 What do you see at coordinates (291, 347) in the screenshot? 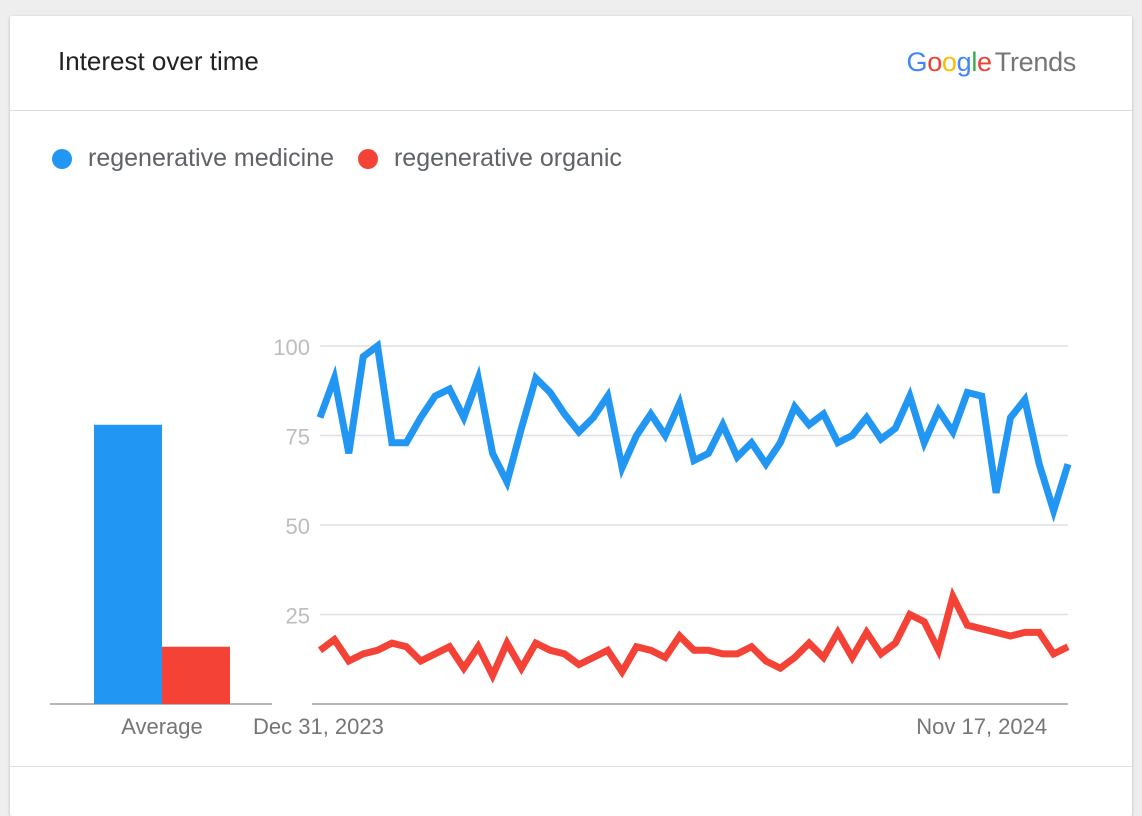
I see `y-tick-label: 100` at bounding box center [291, 347].